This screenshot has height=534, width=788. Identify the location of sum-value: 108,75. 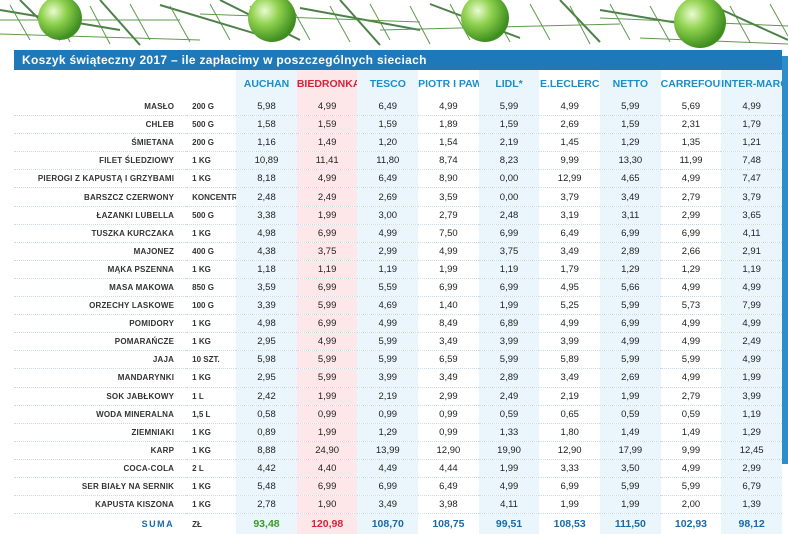
(448, 523).